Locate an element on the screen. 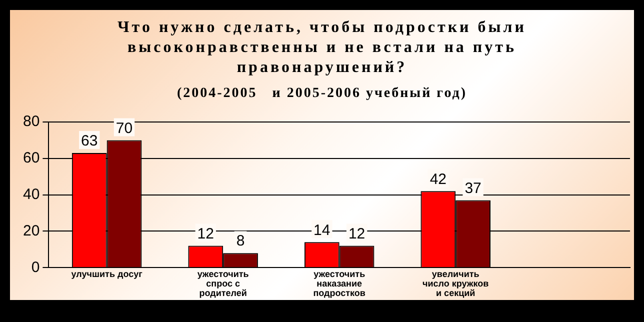 The image size is (644, 322). y-tick-label: 0 is located at coordinates (35, 267).